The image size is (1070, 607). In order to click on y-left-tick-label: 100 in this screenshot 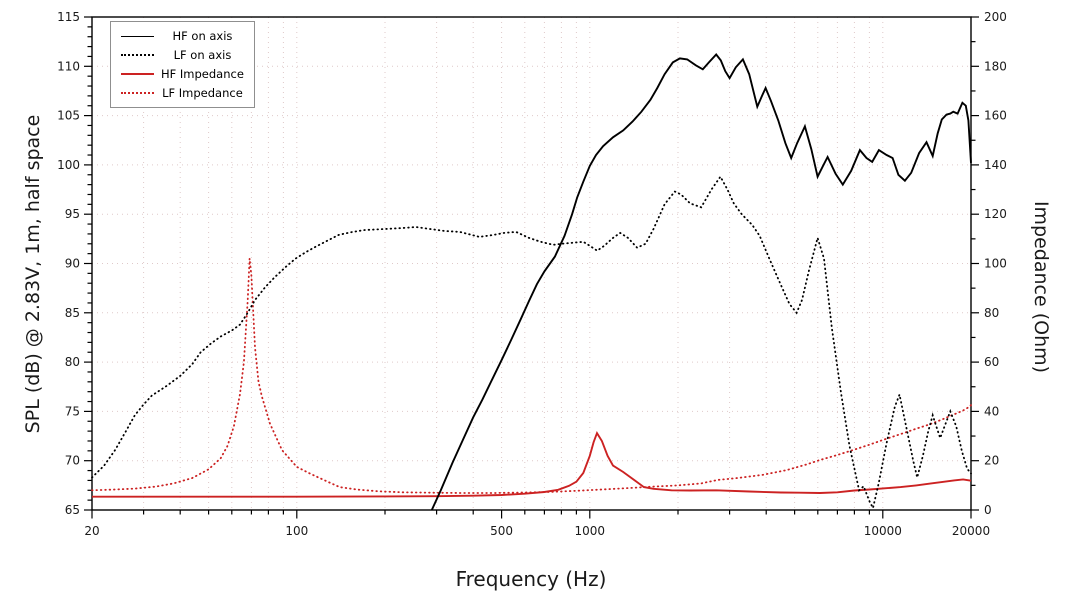, I will do `click(68, 165)`.